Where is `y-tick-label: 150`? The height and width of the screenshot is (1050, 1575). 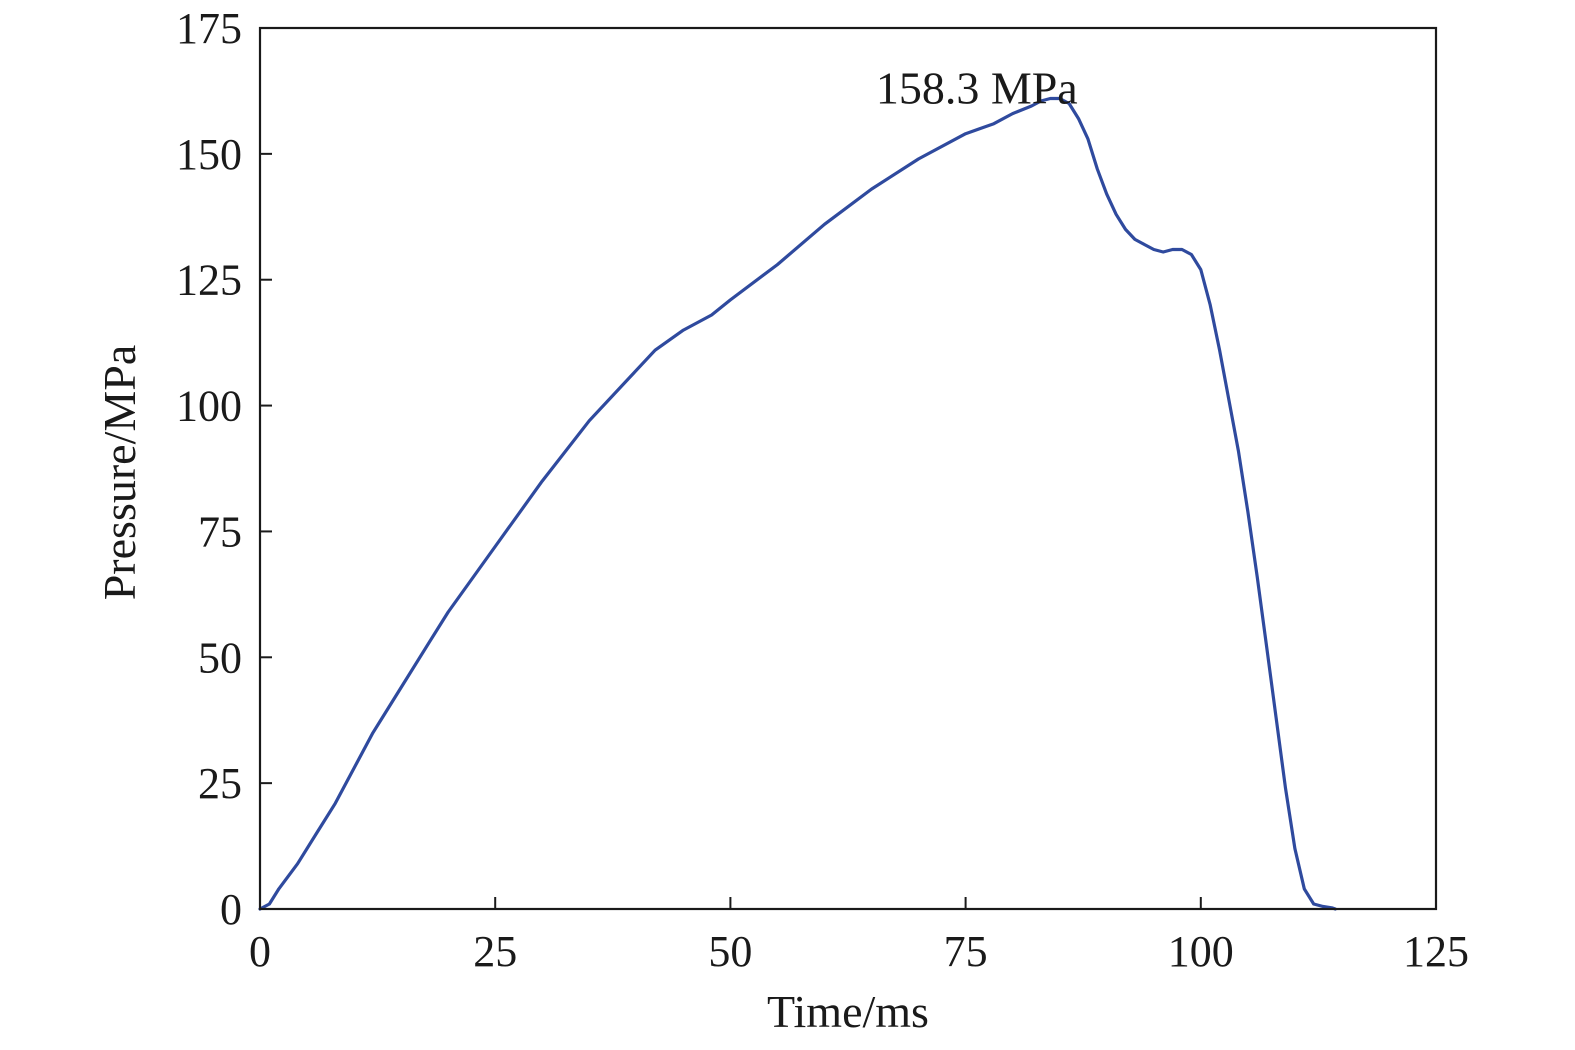 y-tick-label: 150 is located at coordinates (209, 154).